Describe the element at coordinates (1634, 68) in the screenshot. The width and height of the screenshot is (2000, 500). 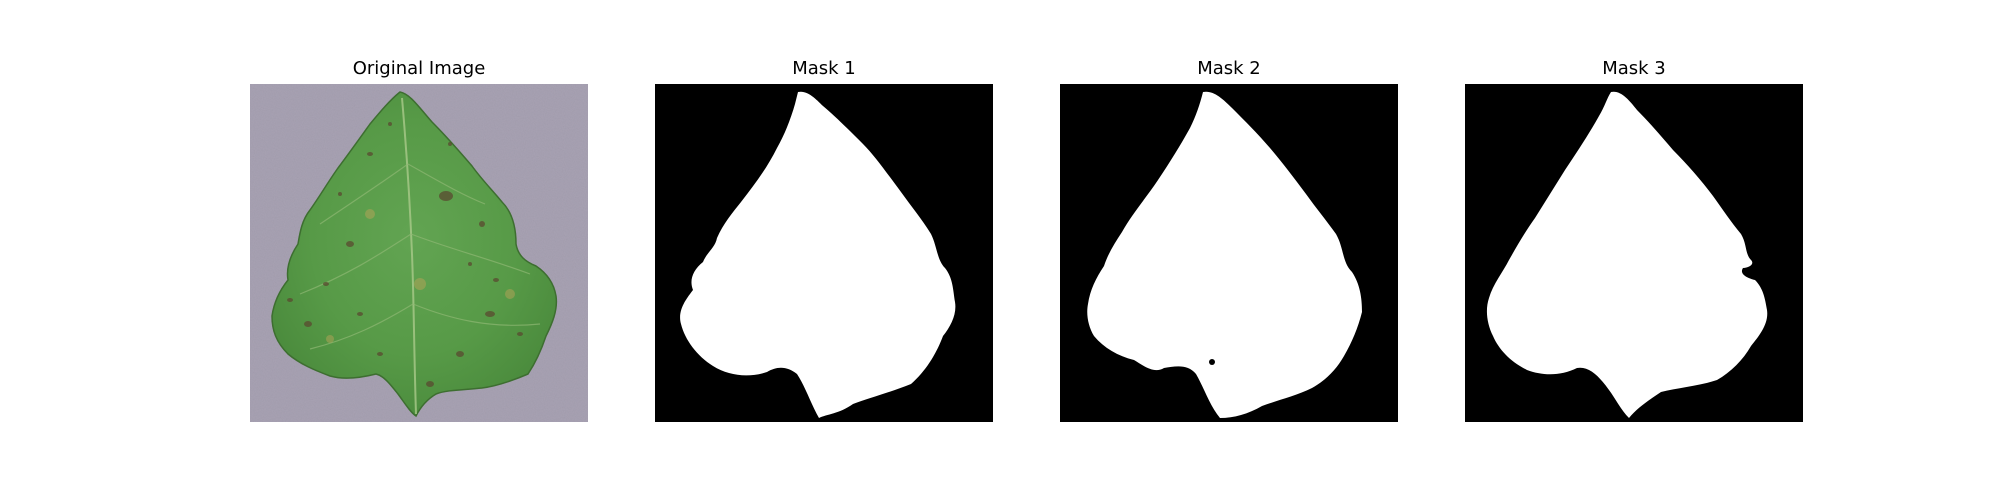
I see `mask-3-title: Mask 3` at that location.